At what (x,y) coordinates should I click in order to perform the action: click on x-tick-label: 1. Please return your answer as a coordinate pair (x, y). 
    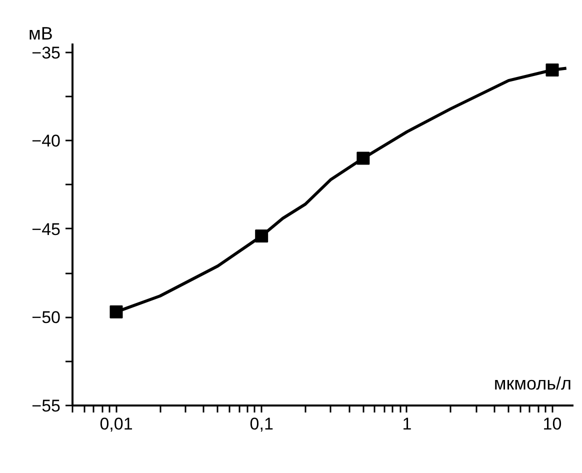
    Looking at the image, I should click on (407, 424).